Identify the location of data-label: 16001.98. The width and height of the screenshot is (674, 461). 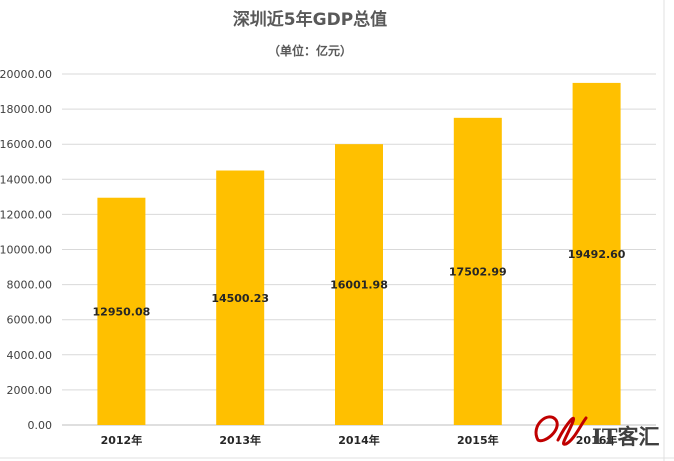
(359, 285).